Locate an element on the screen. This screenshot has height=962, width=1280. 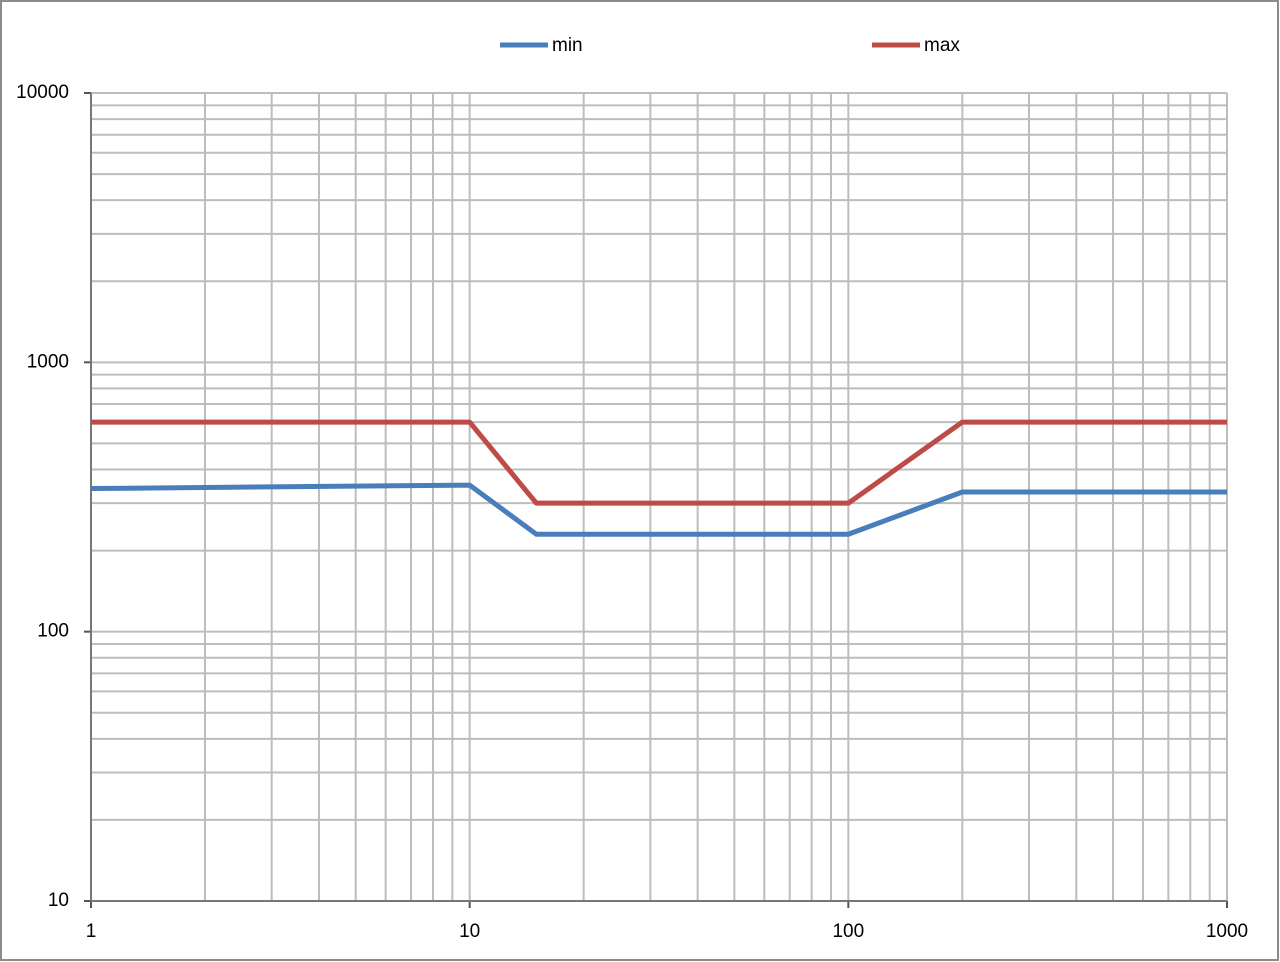
y-tick-label: 100 is located at coordinates (53, 631).